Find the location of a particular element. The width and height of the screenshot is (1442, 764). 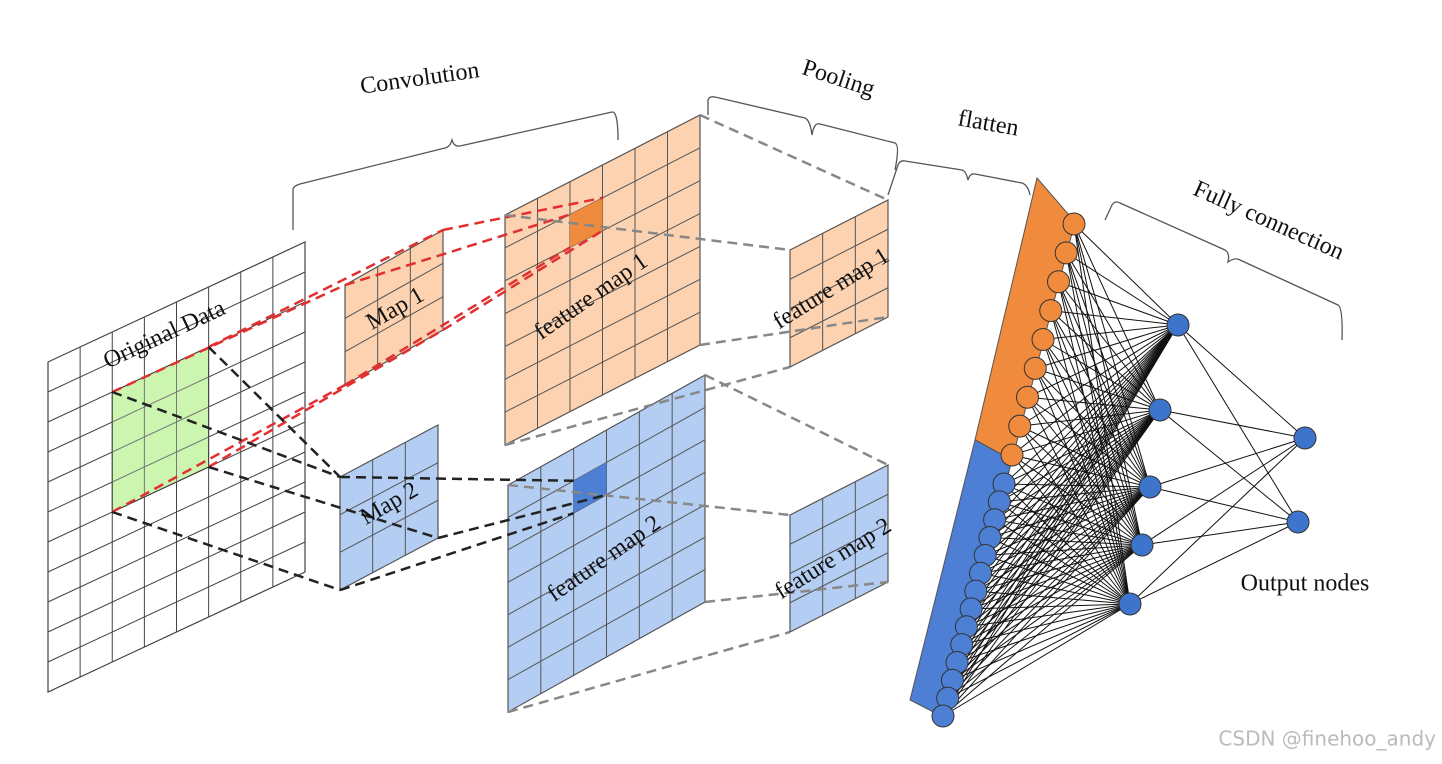

output-label: Output nodes is located at coordinates (1305, 584).